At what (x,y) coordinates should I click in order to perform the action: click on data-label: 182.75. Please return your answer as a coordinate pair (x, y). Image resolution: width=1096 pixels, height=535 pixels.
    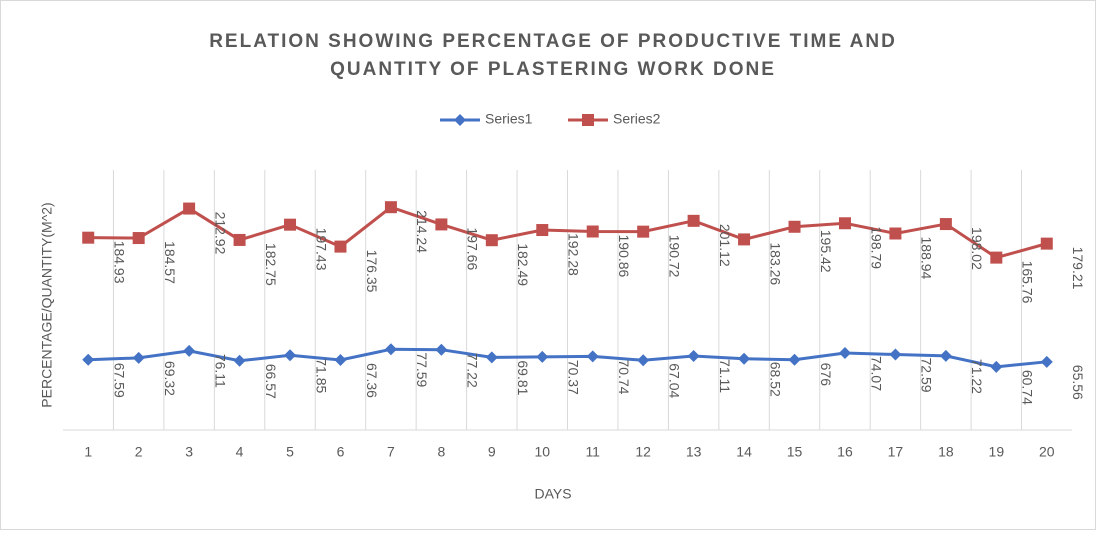
    Looking at the image, I should click on (271, 264).